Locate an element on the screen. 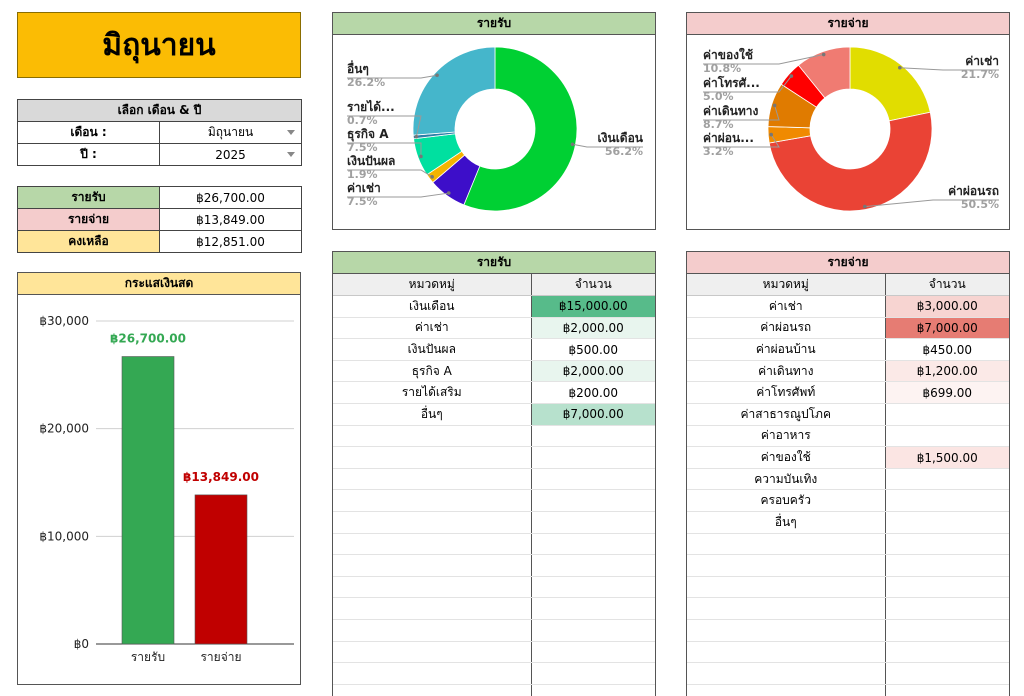 The width and height of the screenshot is (1024, 696). expense-category-cell: ค่าโทรศัพท์ is located at coordinates (786, 393).